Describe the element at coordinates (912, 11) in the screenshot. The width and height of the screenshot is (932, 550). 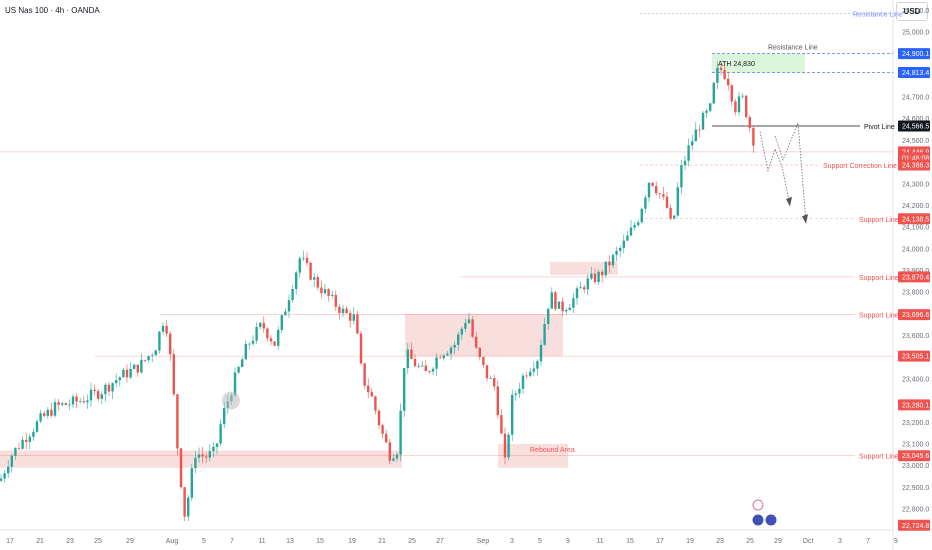
I see `currency-button: USD` at that location.